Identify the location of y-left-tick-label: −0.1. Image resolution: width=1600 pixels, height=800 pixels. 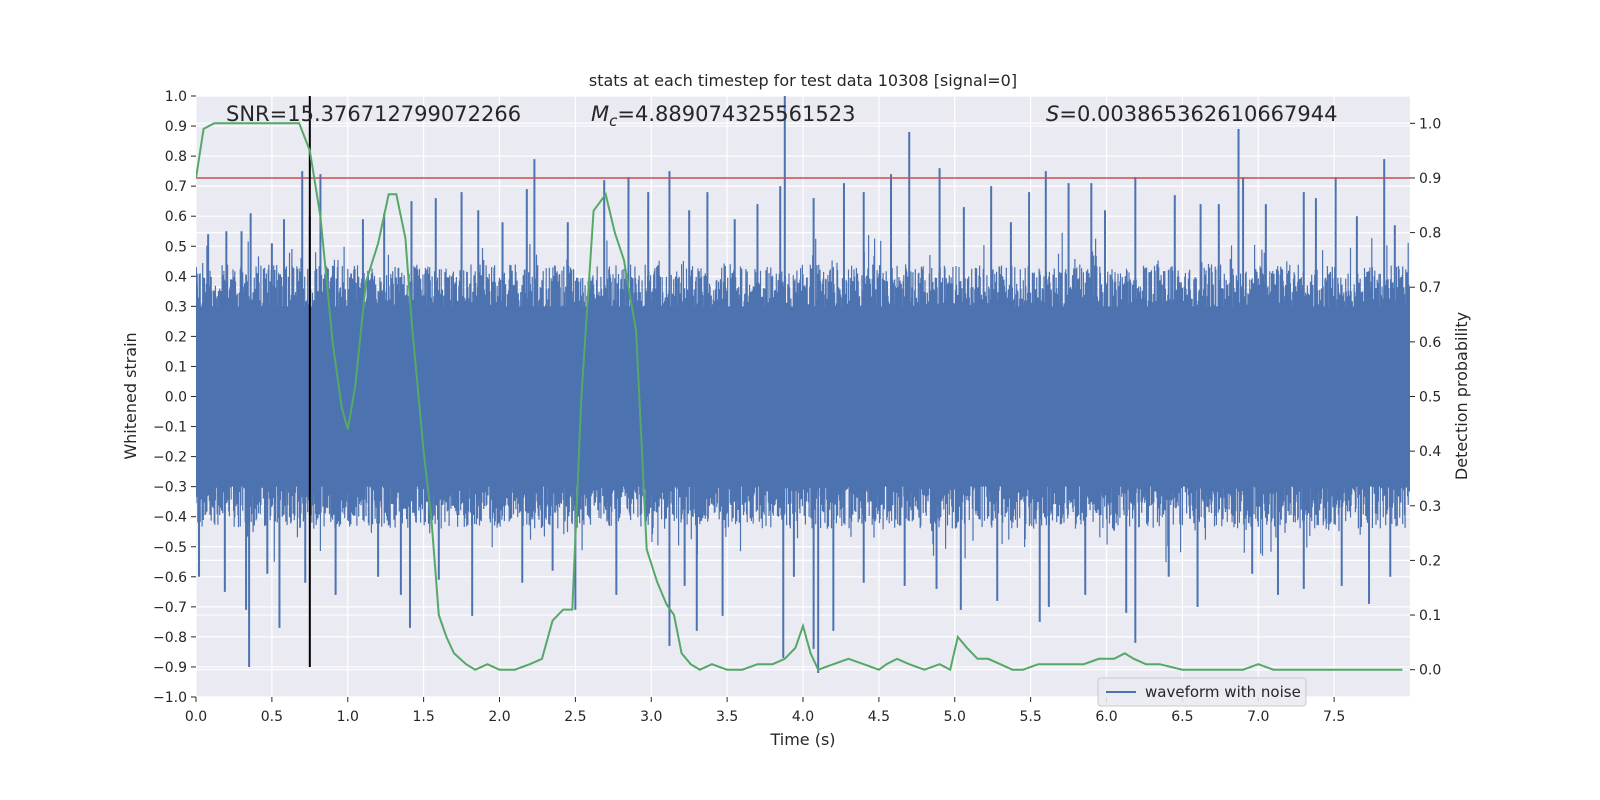
(170, 428).